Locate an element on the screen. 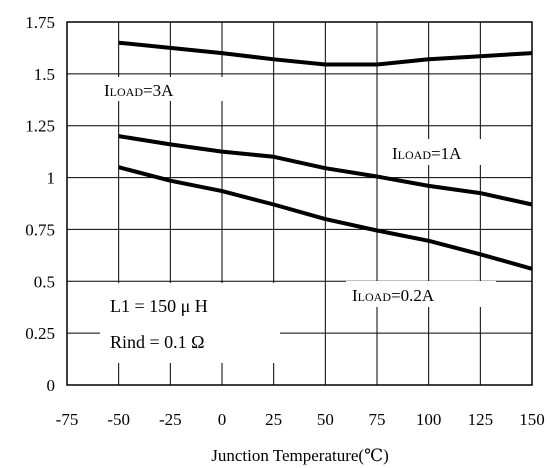 The image size is (550, 468). y-tick-label-5: 1.25 is located at coordinates (40, 126).